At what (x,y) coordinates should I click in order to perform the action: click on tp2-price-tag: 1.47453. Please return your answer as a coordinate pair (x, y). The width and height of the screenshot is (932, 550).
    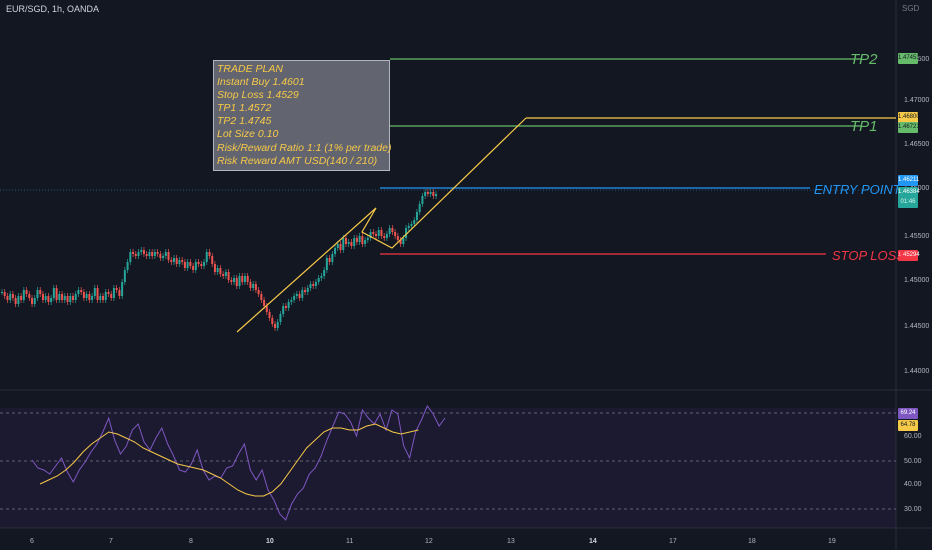
    Looking at the image, I should click on (909, 58).